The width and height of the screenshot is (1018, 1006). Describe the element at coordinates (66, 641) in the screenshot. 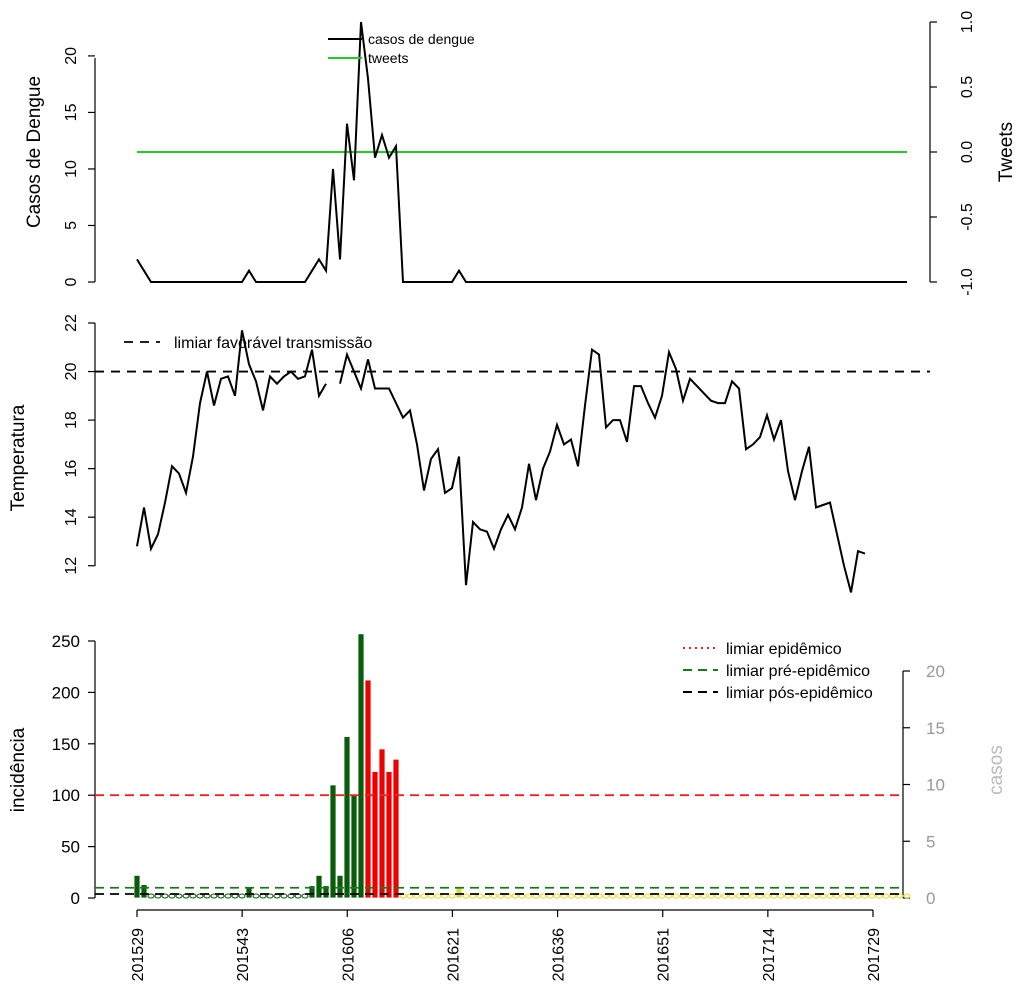

I see `p3-ytick-label: 250` at that location.